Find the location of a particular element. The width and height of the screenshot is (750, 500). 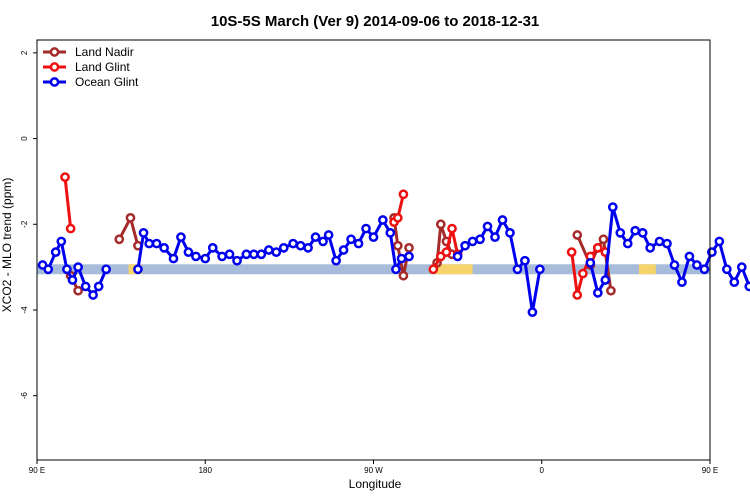

x-tick-label: 0 is located at coordinates (542, 470).